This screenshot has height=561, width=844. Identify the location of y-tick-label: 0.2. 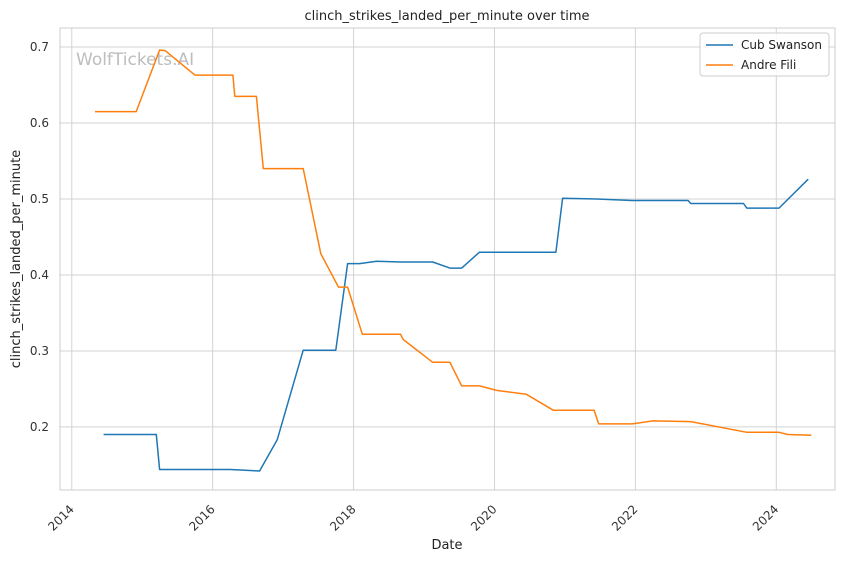
(39, 427).